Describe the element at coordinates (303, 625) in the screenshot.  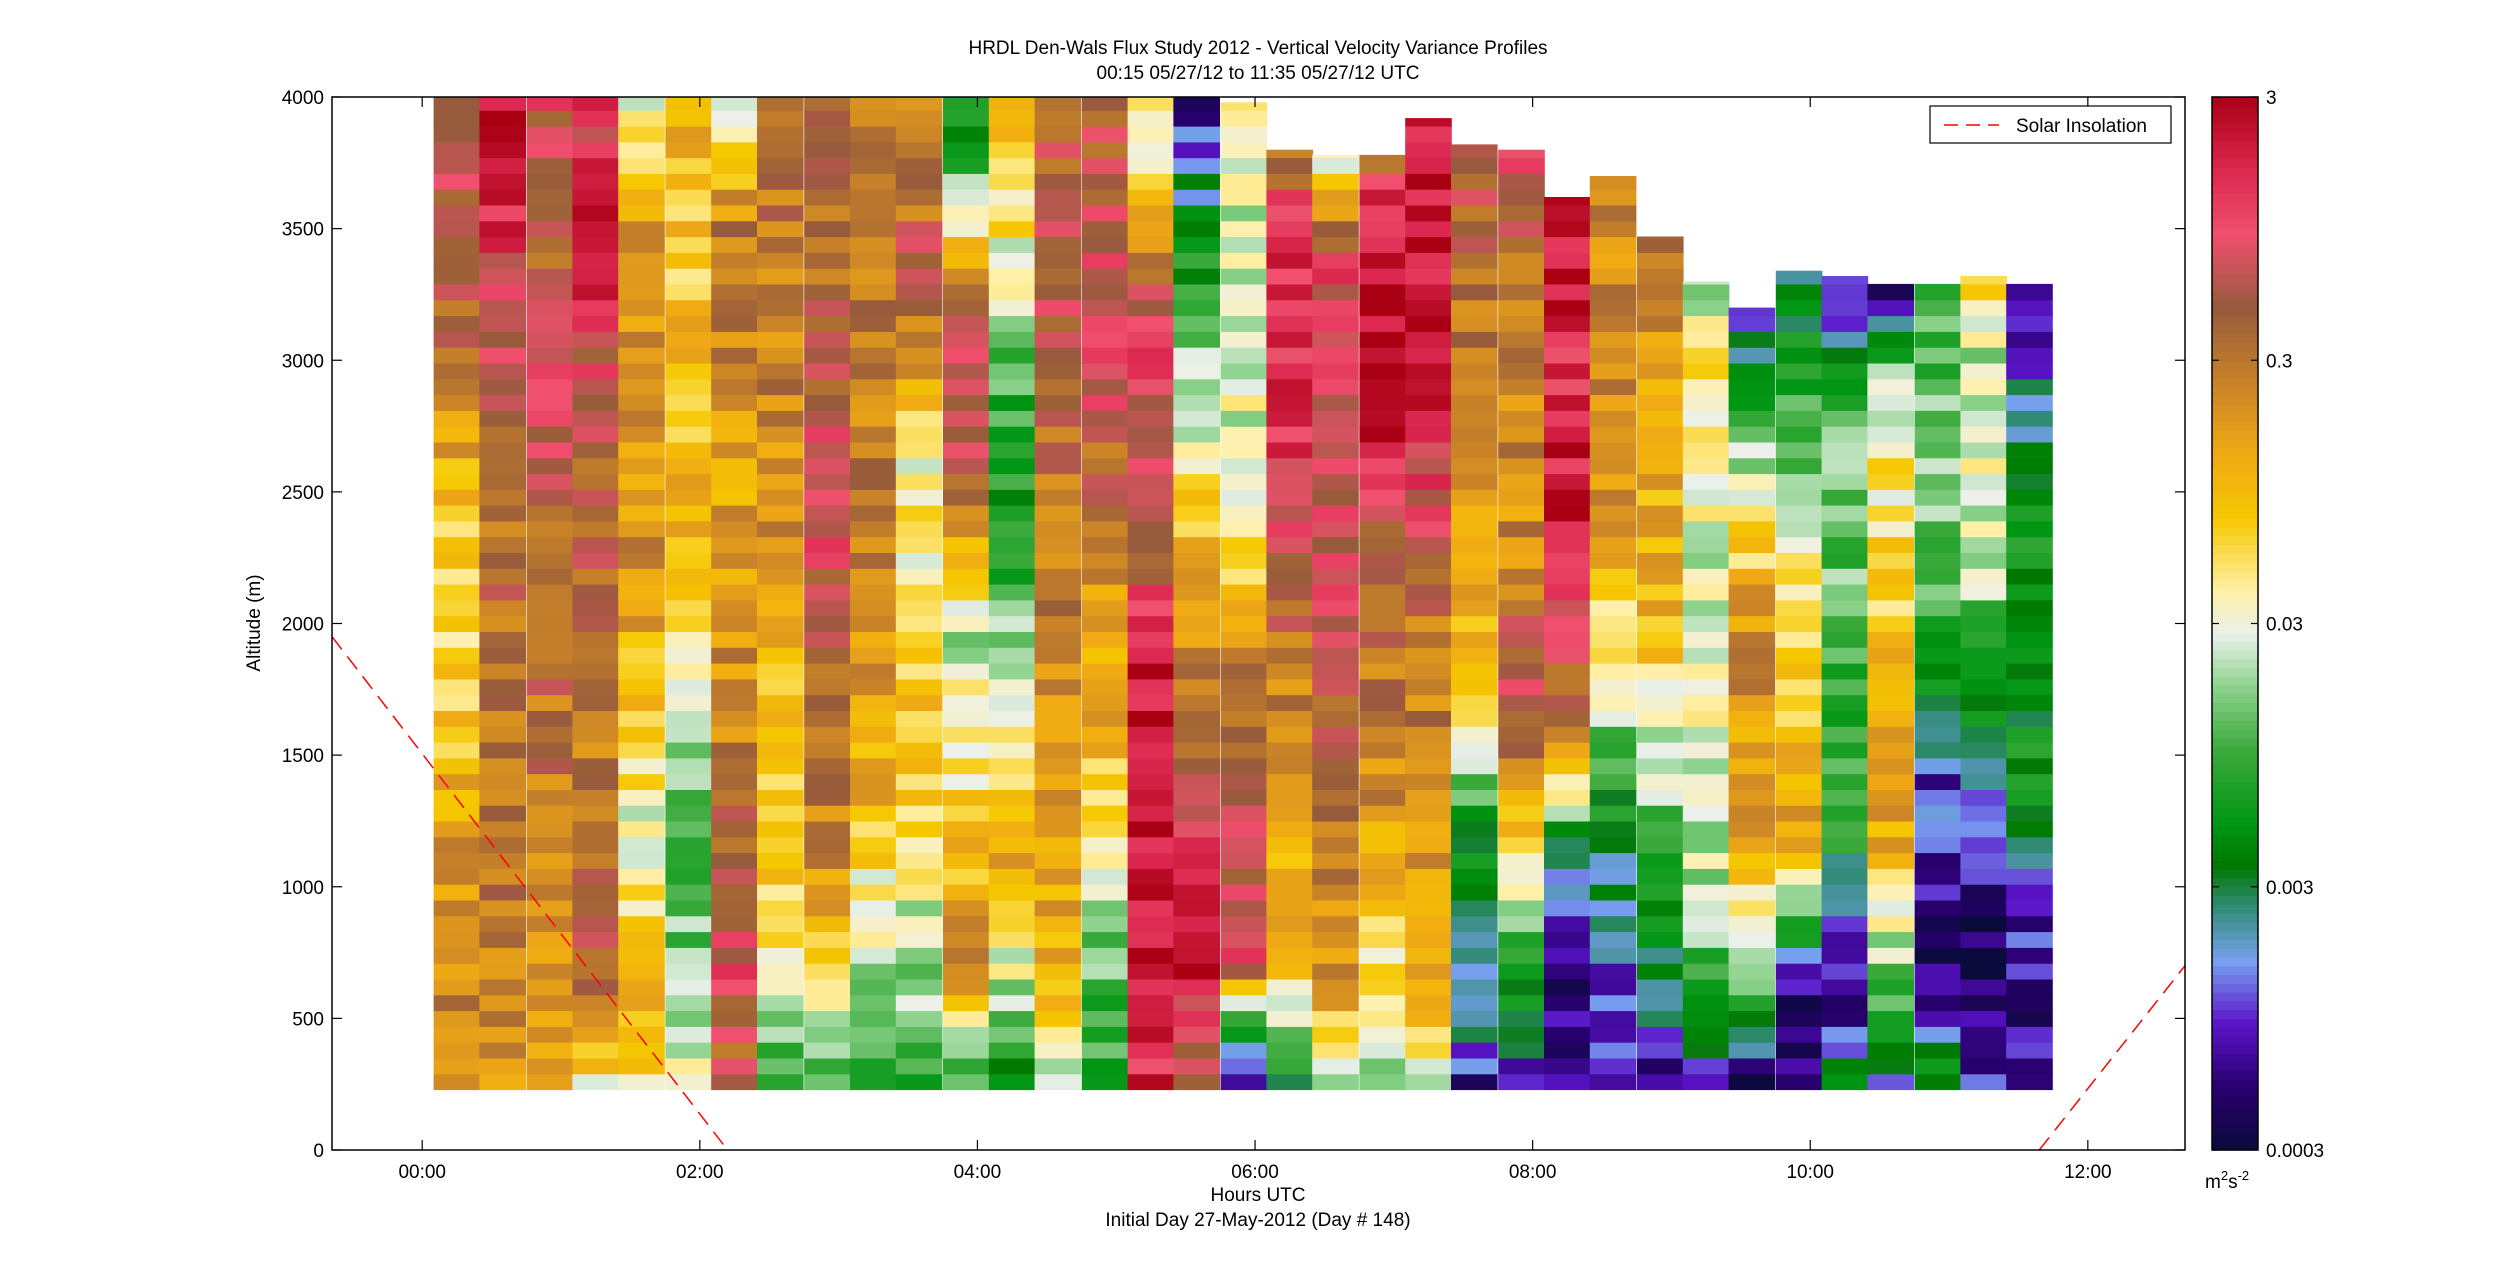
I see `y-tick-label: 2000` at that location.